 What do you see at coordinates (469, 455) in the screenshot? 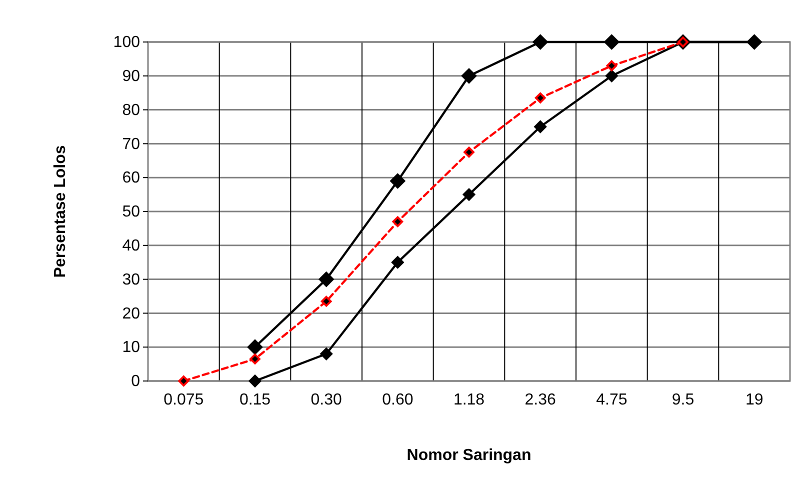
I see `x-axis-title: Nomor Saringan` at bounding box center [469, 455].